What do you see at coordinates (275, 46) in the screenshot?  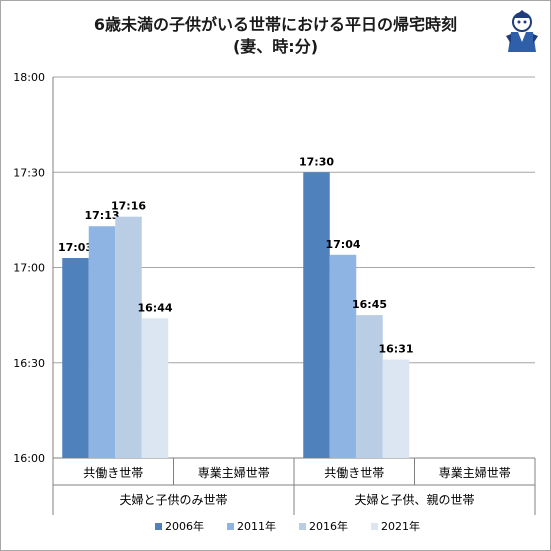 I see `chart-title-line2: (妻、時:分)` at bounding box center [275, 46].